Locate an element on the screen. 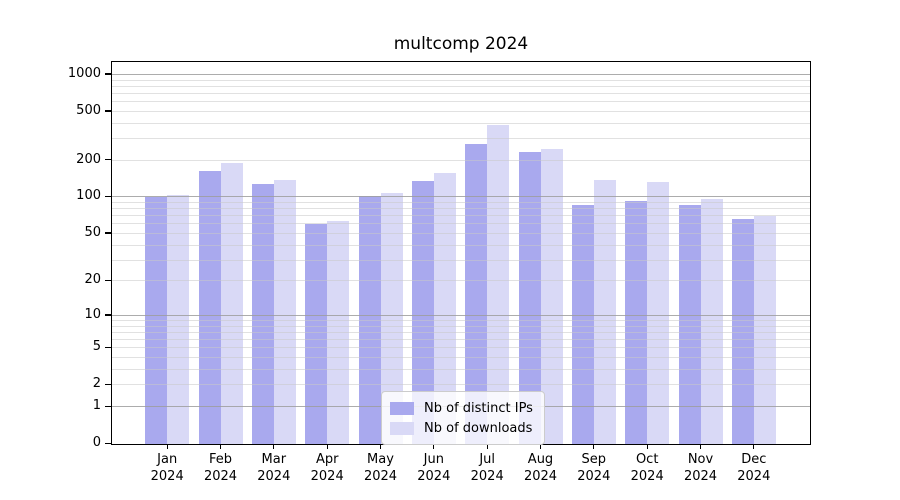 Image resolution: width=900 pixels, height=500 pixels. bar-sep-downloads is located at coordinates (604, 311).